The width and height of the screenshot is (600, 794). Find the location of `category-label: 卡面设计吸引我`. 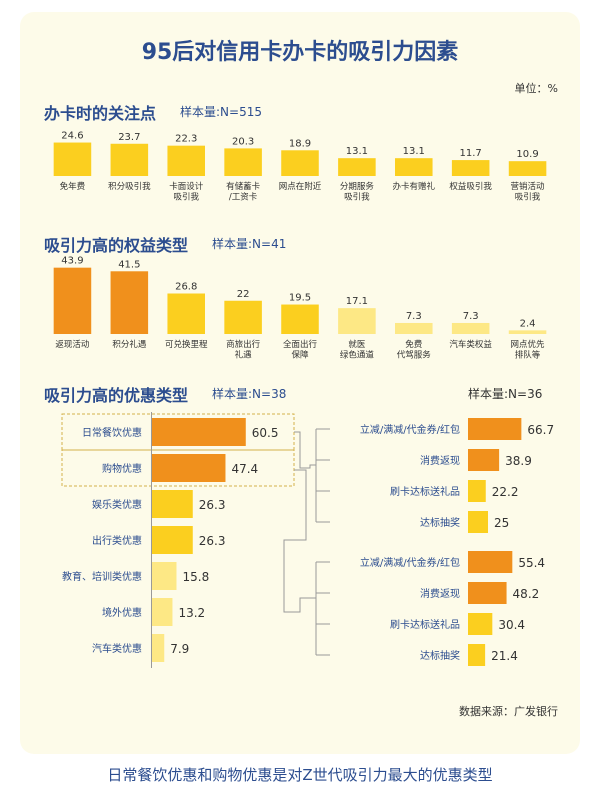

category-label: 卡面设计吸引我 is located at coordinates (186, 192).